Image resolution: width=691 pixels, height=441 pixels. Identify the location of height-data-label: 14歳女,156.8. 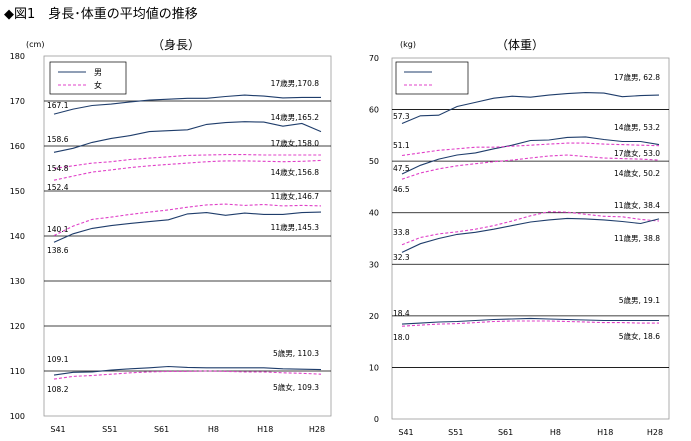
(295, 172).